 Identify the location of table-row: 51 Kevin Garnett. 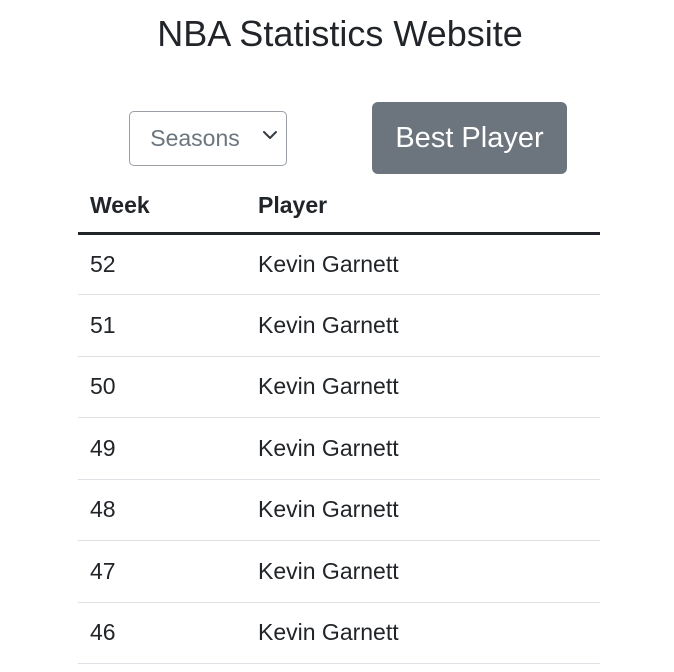
(339, 325).